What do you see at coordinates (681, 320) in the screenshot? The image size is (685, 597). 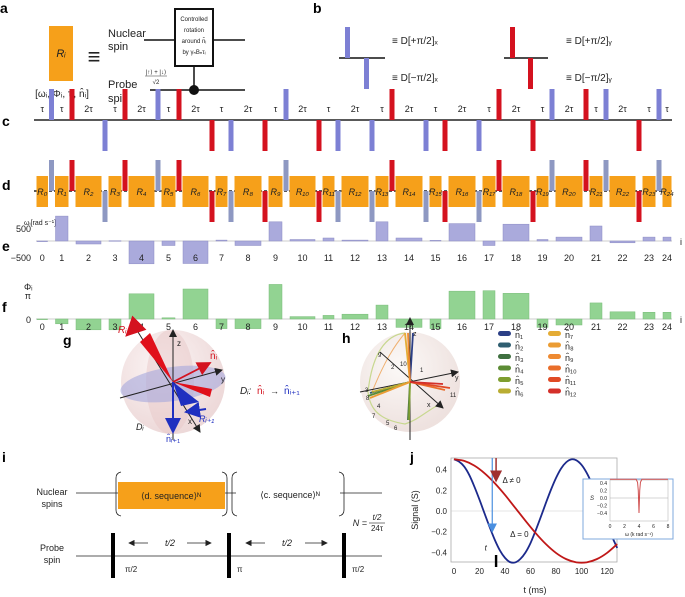 I see `phi-index-label: i` at bounding box center [681, 320].